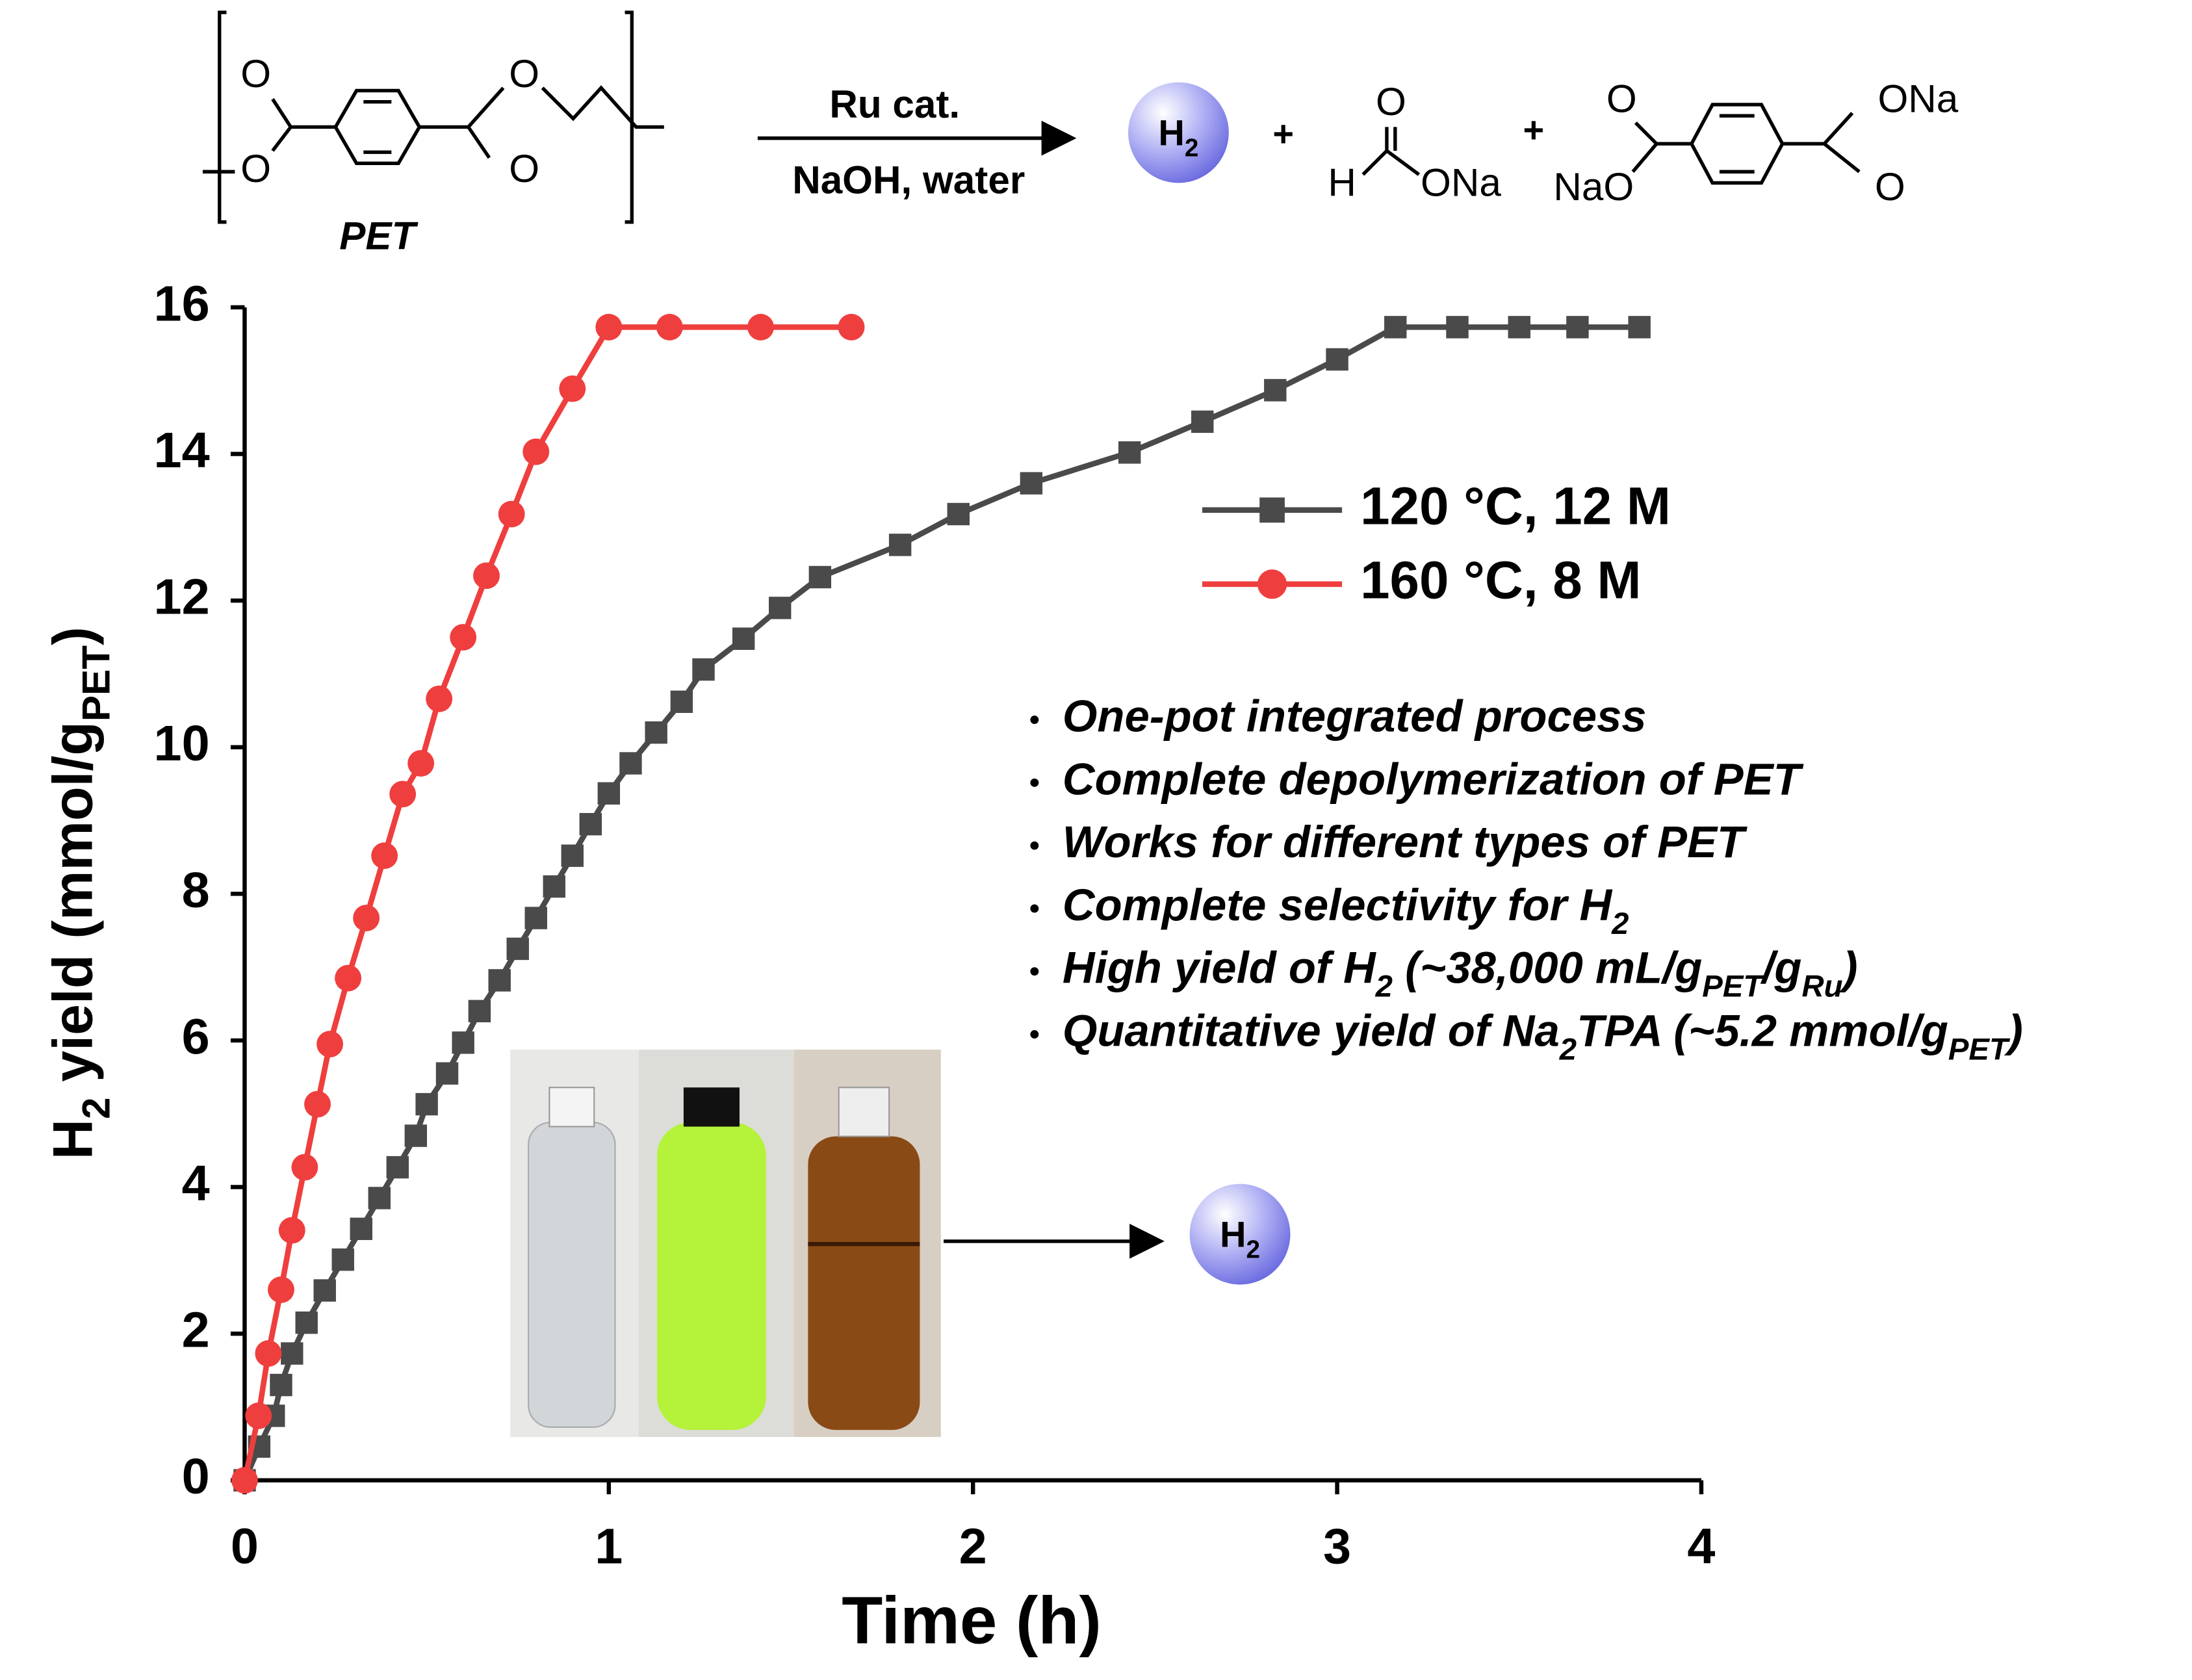  I want to click on atom-label: NaO, so click(1593, 187).